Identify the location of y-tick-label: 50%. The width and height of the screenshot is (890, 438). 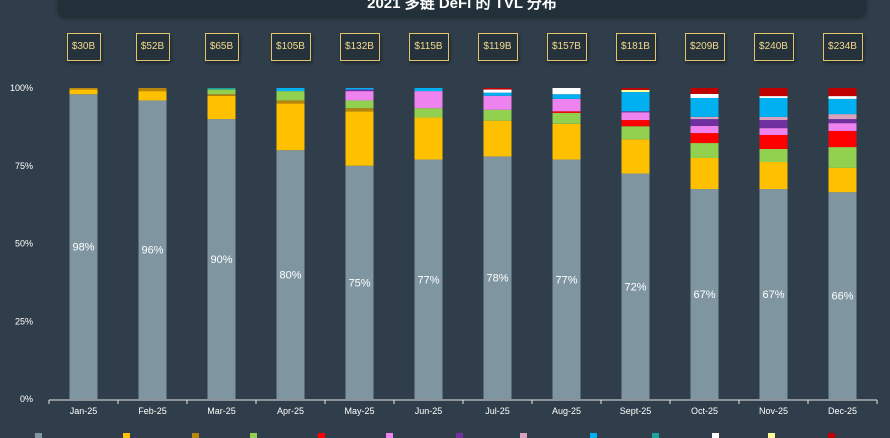
(24, 244).